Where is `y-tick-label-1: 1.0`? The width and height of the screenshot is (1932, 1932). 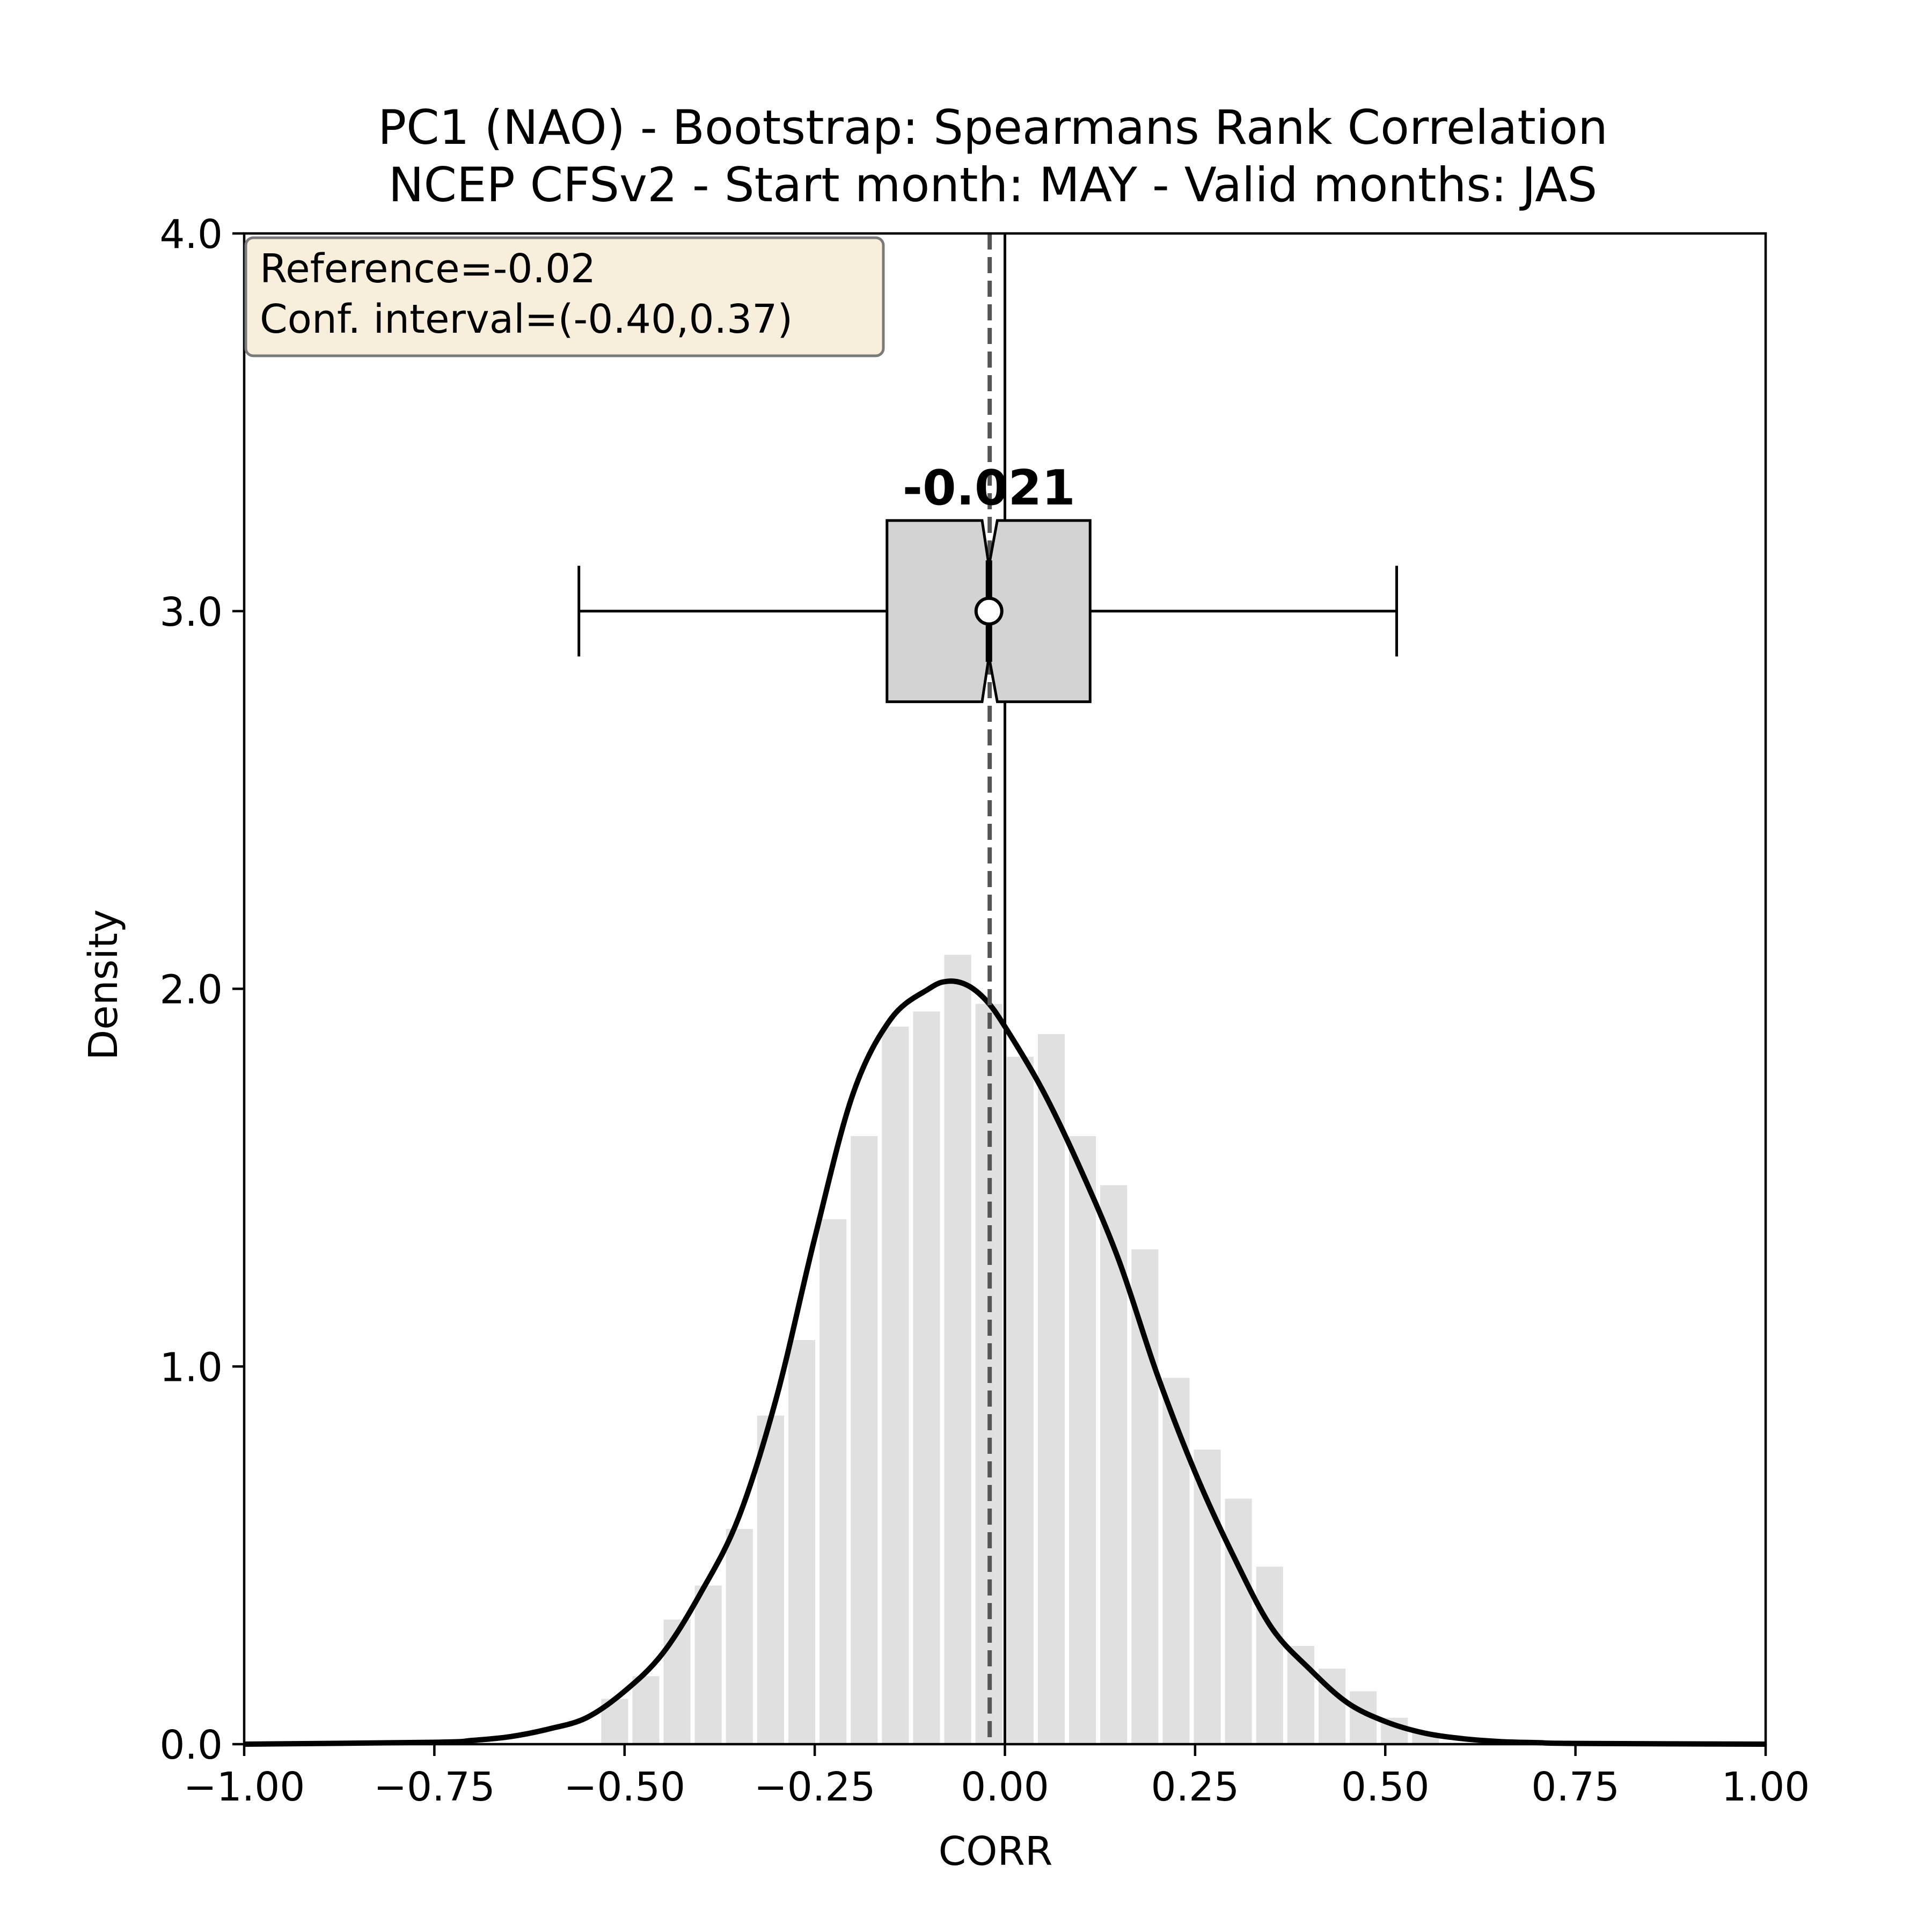
y-tick-label-1: 1.0 is located at coordinates (191, 1367).